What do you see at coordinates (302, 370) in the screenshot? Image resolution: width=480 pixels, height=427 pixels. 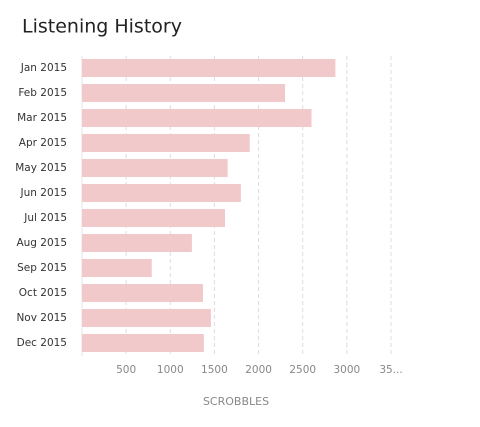 I see `x-tick-label: 2500` at bounding box center [302, 370].